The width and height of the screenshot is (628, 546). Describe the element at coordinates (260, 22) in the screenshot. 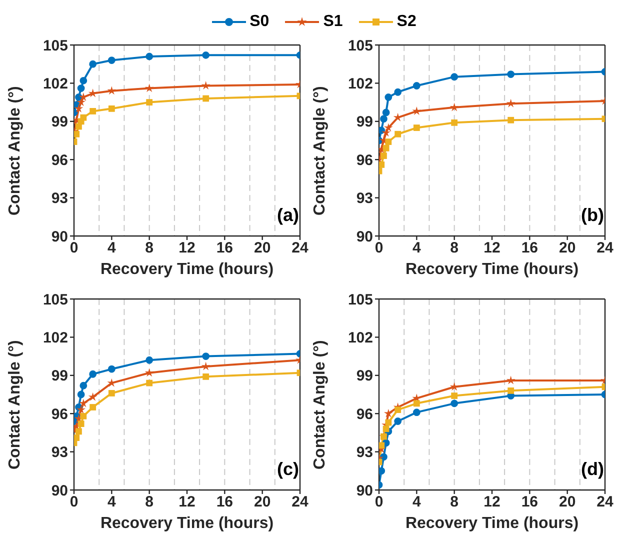

I see `legend-label: S0` at that location.